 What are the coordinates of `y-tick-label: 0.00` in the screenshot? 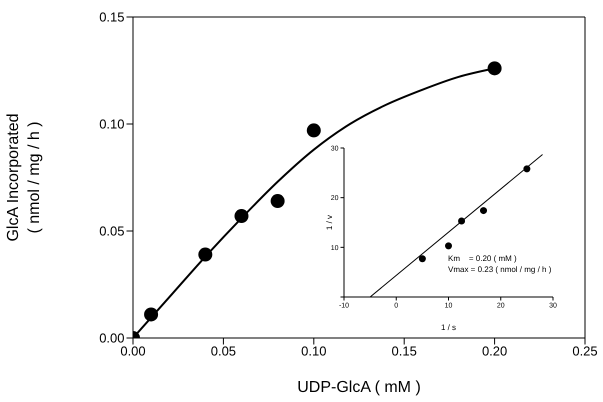 It's located at (111, 338).